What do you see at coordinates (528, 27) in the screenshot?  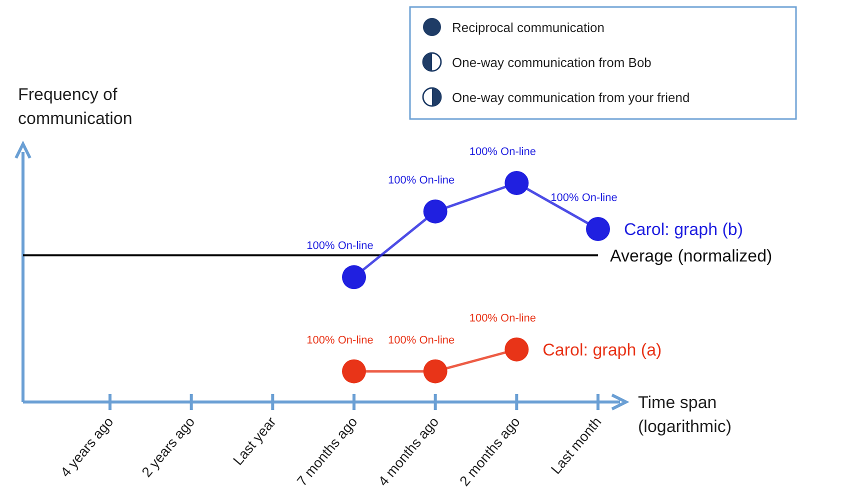 I see `text: Reciprocal communication` at bounding box center [528, 27].